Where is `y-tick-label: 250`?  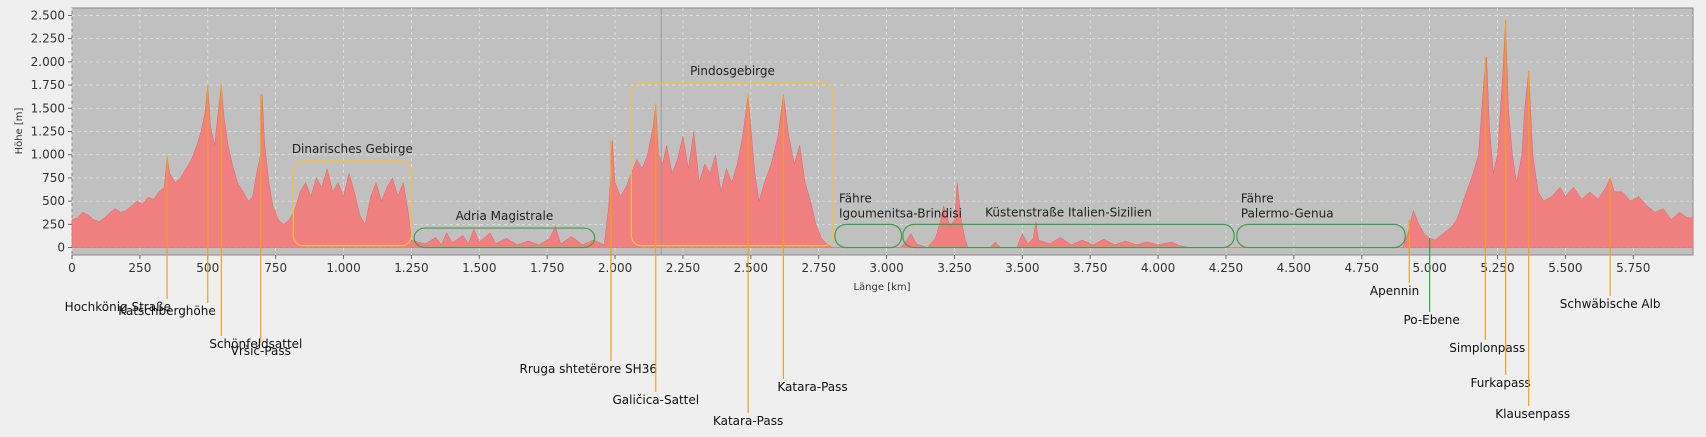 y-tick-label: 250 is located at coordinates (53, 224).